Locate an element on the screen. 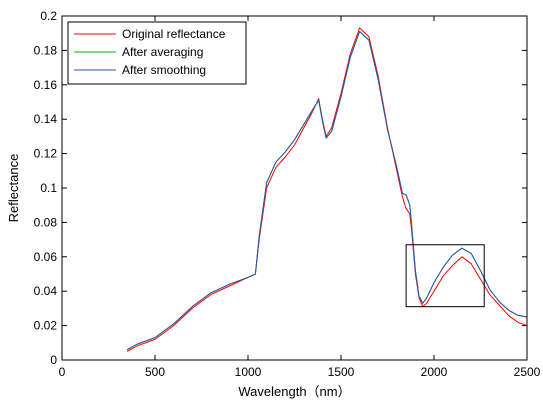  x-tick-label: 1000 is located at coordinates (248, 372).